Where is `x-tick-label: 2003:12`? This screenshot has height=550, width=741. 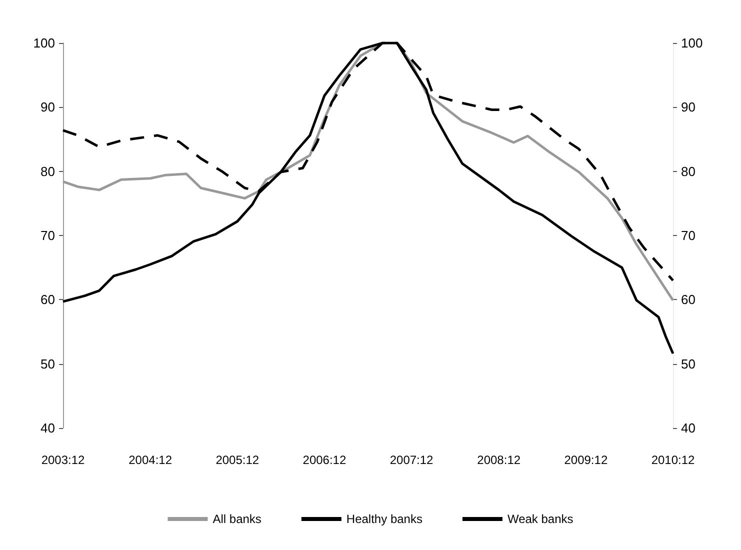
x-tick-label: 2003:12 is located at coordinates (63, 460).